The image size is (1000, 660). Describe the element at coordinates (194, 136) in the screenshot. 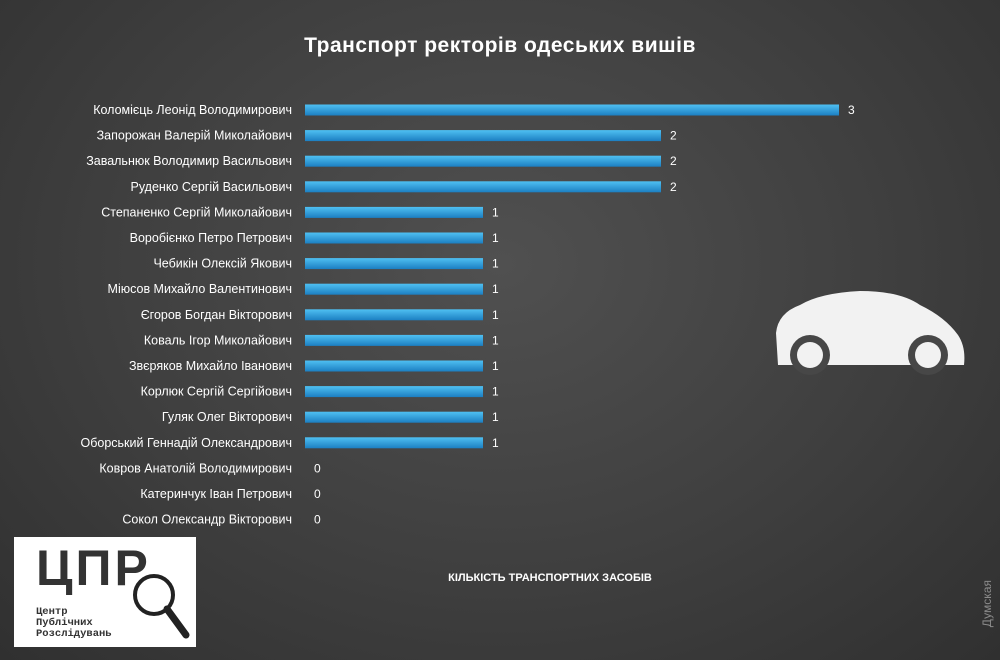

I see `category-label: Запорожан Валерій Миколайович` at that location.